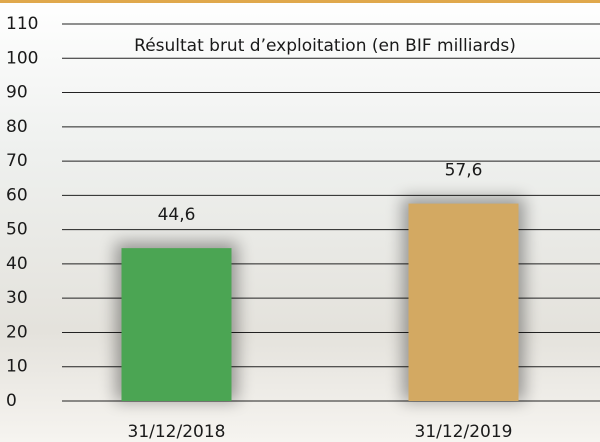 This screenshot has height=442, width=600. Describe the element at coordinates (17, 127) in the screenshot. I see `y-tick-label: 80` at that location.